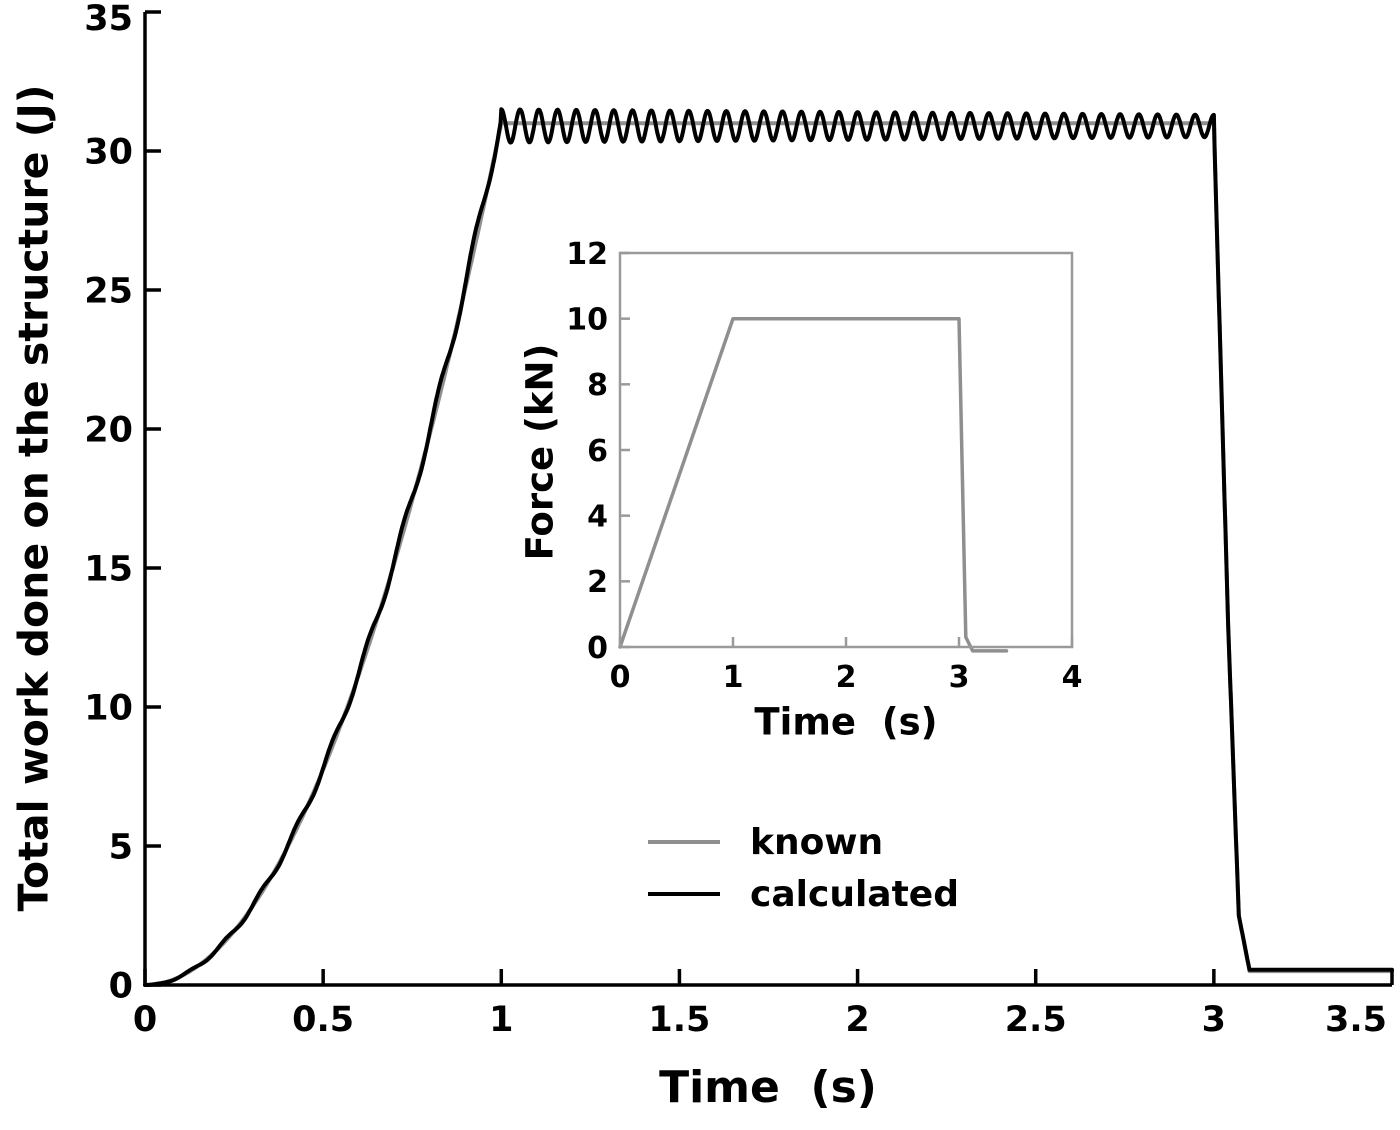  What do you see at coordinates (684, 842) in the screenshot?
I see `legend-line-known` at bounding box center [684, 842].